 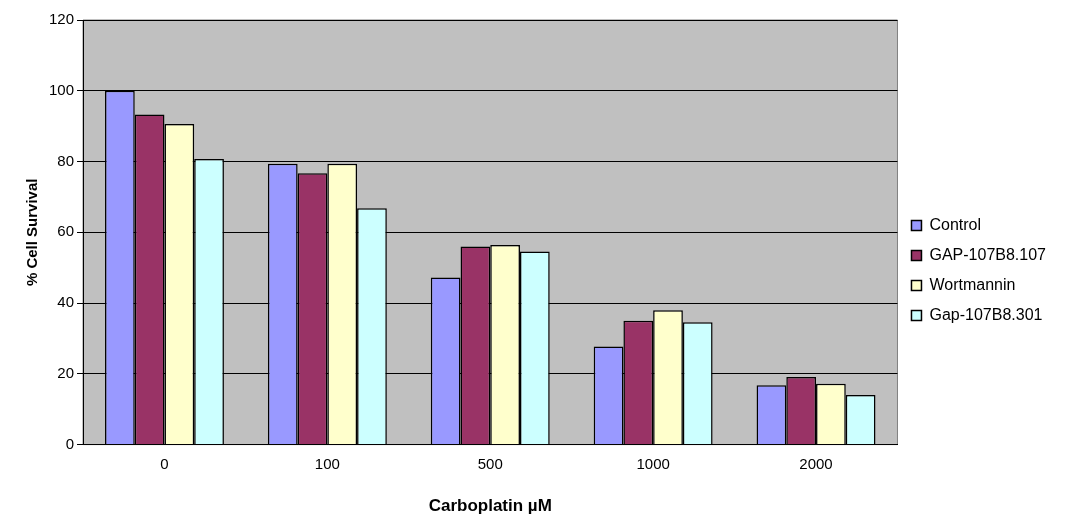 I want to click on x-tick-label: 1000, so click(x=653, y=463).